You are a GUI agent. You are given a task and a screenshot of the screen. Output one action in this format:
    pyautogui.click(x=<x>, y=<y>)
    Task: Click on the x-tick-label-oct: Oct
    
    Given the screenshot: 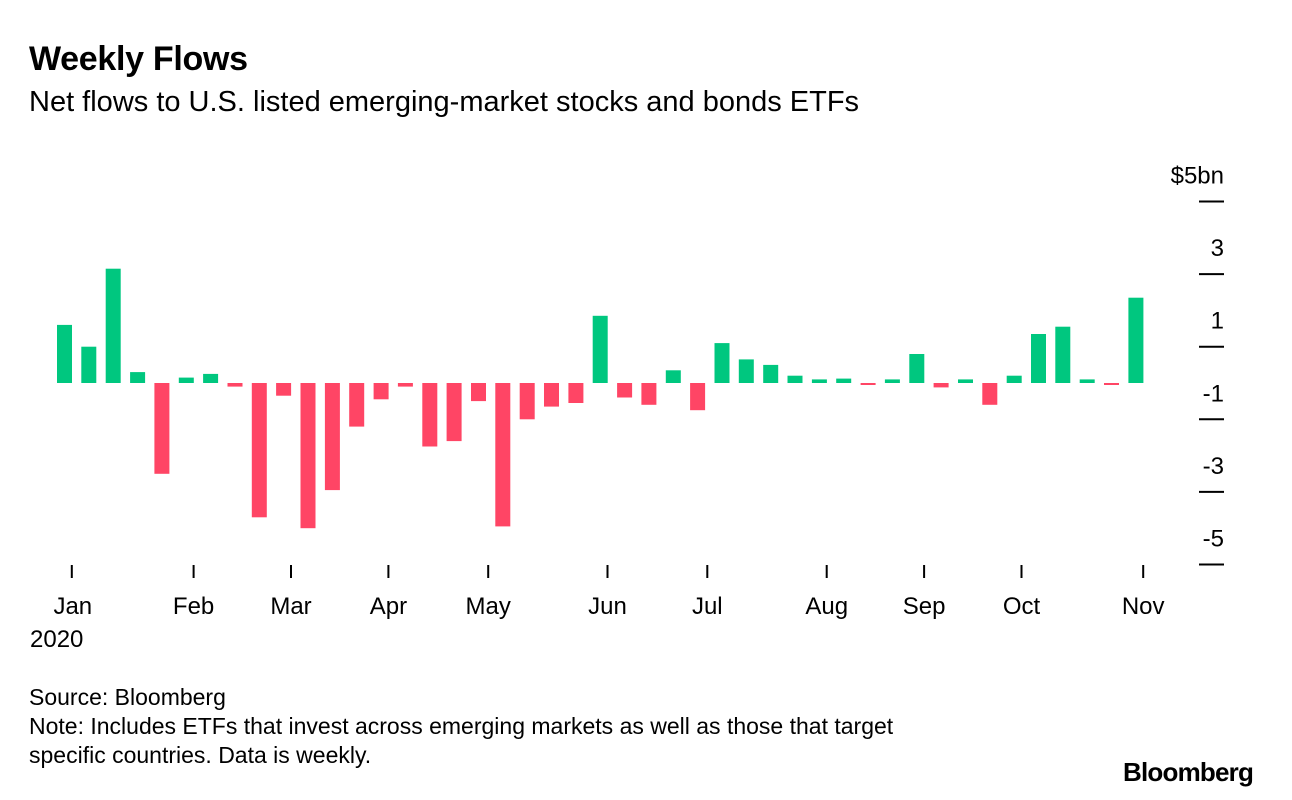 What is the action you would take?
    pyautogui.click(x=1022, y=606)
    